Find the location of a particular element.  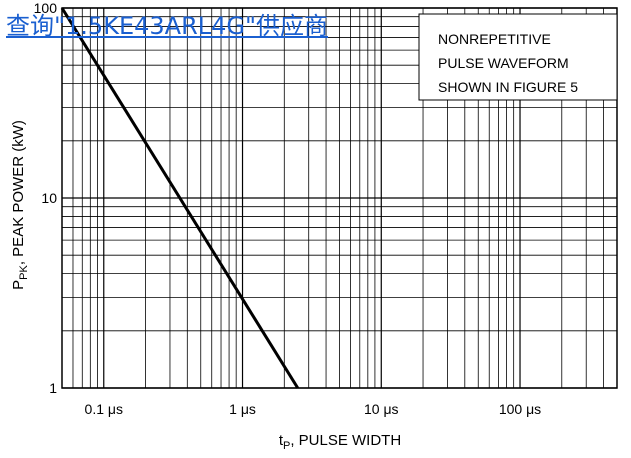

x-axis-label-main: t is located at coordinates (281, 440).